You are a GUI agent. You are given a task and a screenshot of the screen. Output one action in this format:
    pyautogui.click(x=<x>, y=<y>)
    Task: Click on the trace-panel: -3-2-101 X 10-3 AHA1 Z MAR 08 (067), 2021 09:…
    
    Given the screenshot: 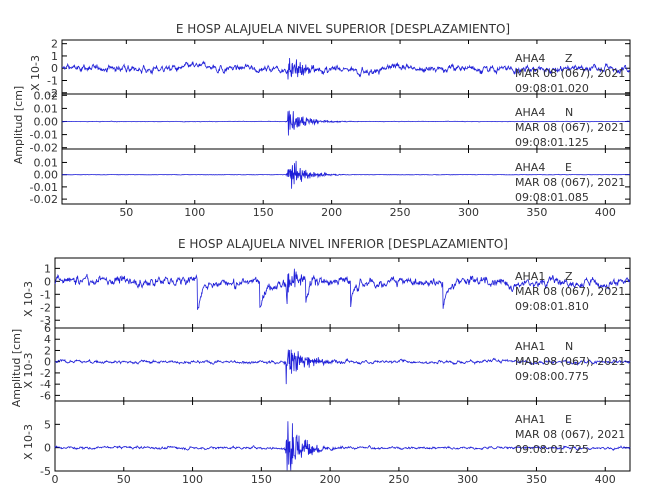 What is the action you would take?
    pyautogui.click(x=326, y=293)
    